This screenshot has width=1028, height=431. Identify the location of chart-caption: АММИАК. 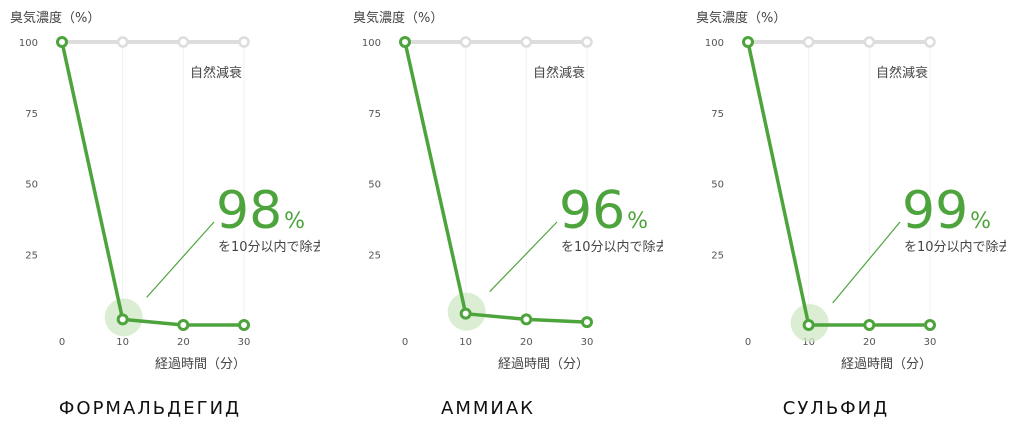
(488, 408).